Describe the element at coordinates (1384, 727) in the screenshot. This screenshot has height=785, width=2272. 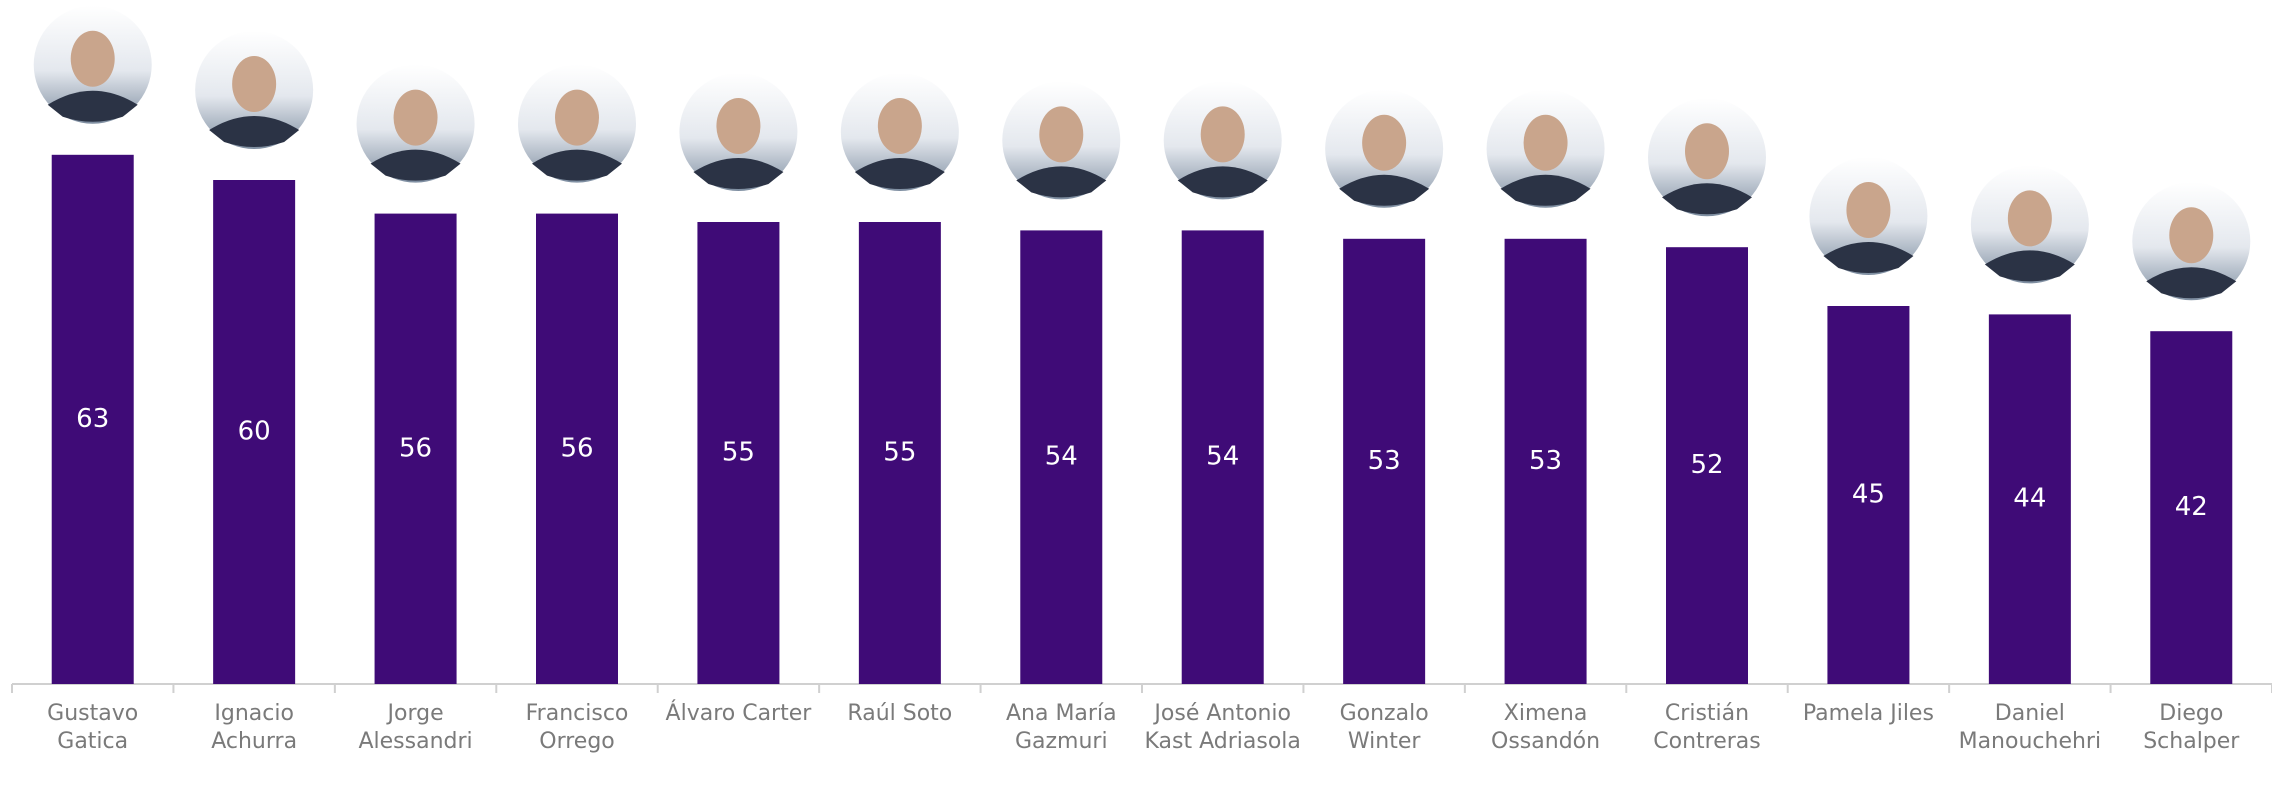
I see `x-tick-label: Gonzalo Winter` at that location.